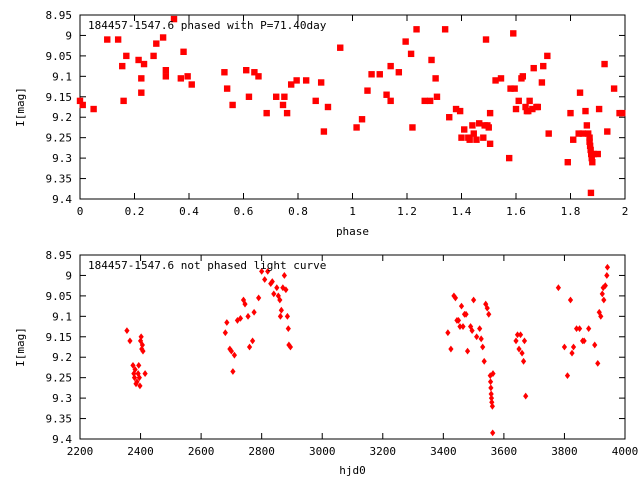  What do you see at coordinates (62, 398) in the screenshot?
I see `y-tick-label: 9.3` at bounding box center [62, 398].